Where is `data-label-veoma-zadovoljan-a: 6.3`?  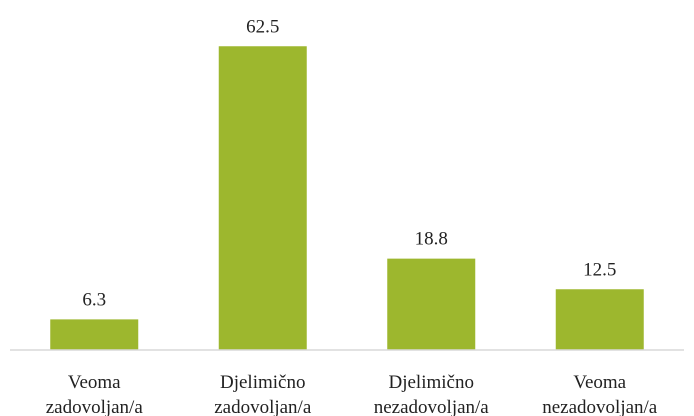 data-label-veoma-zadovoljan-a: 6.3 is located at coordinates (94, 299).